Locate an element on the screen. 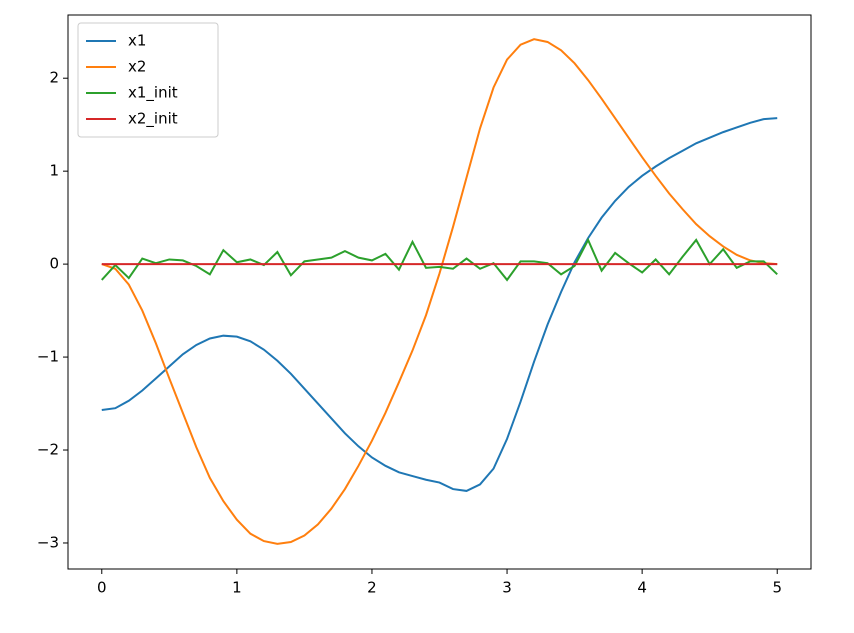 The height and width of the screenshot is (633, 854). data-line is located at coordinates (439, 259).